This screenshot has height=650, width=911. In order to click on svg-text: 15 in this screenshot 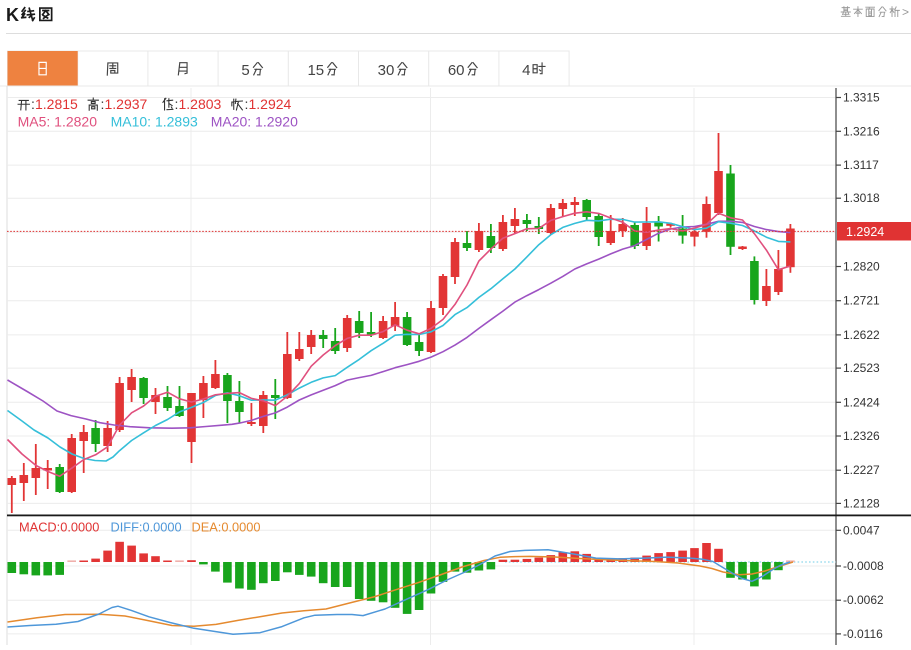, I will do `click(315, 70)`.